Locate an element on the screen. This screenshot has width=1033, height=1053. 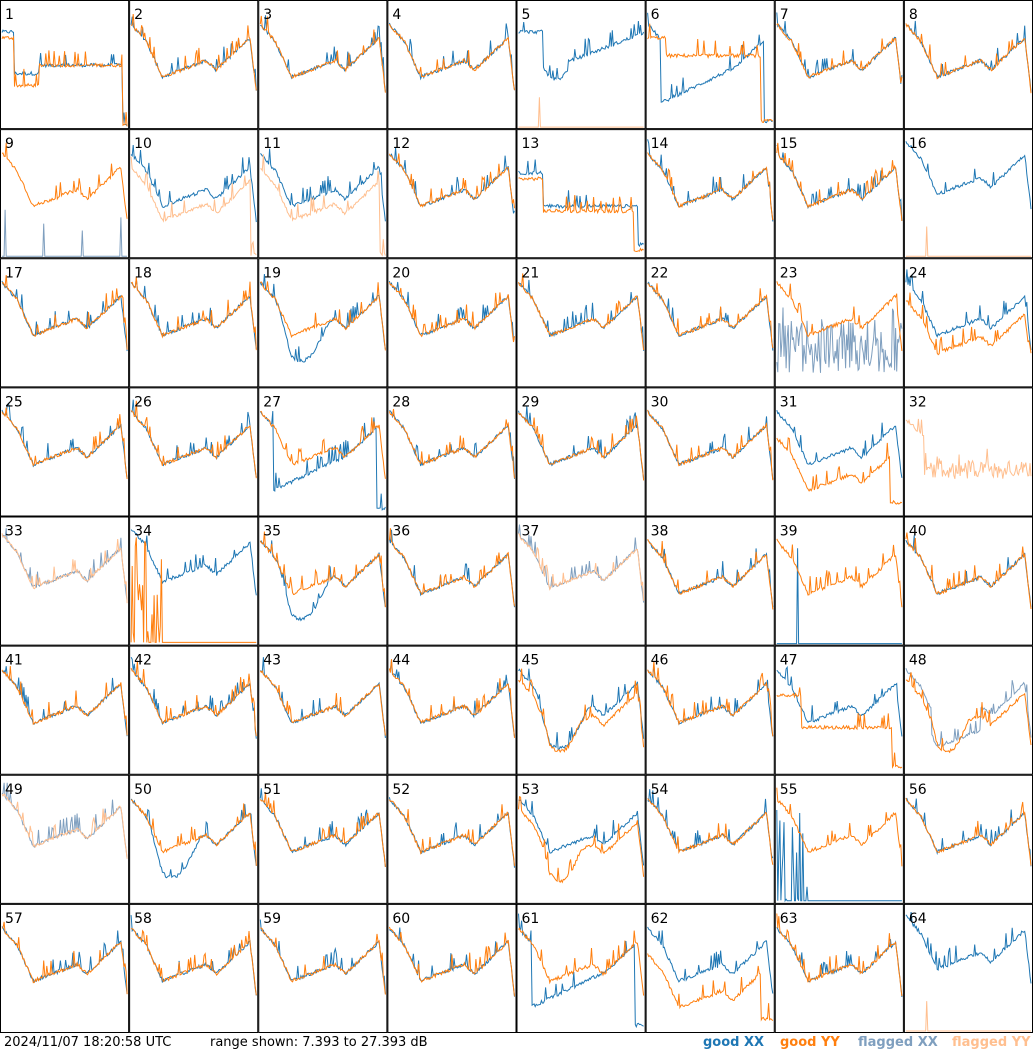
legend-flagged-yy: flagged YY is located at coordinates (991, 1043).